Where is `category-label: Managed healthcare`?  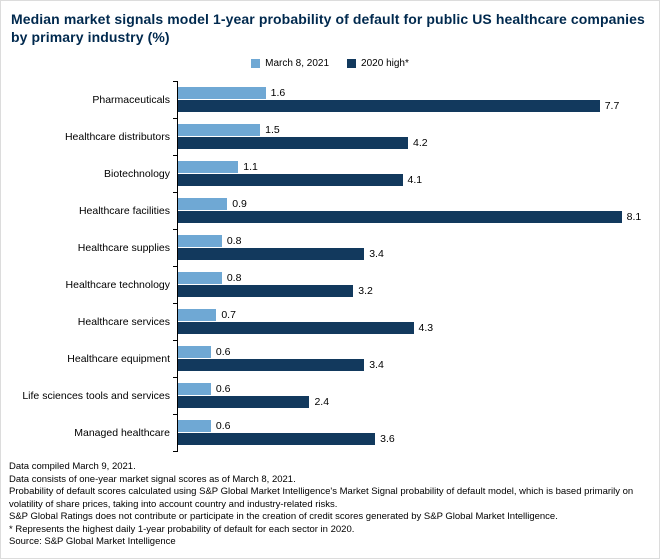
category-label: Managed healthcare is located at coordinates (122, 432).